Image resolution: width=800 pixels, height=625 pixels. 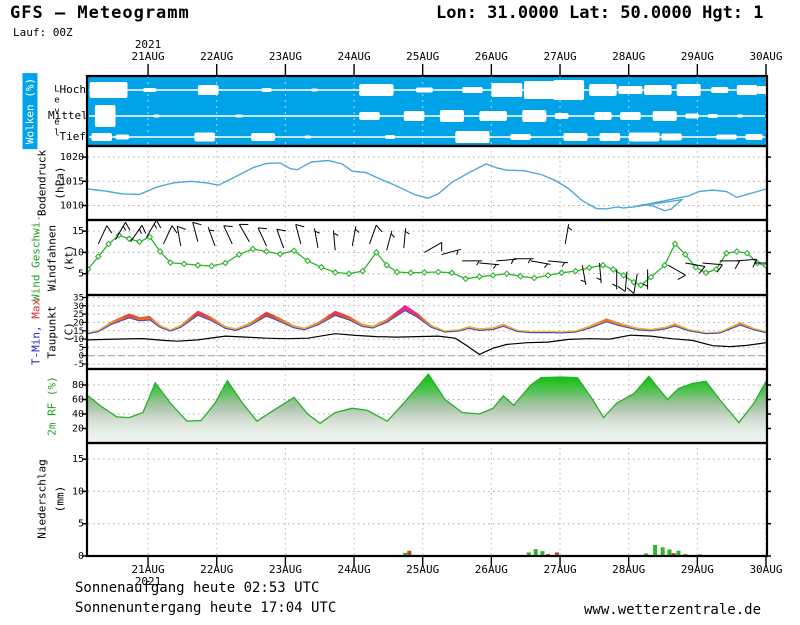 I want to click on top-axis-day-label: 24AUG, so click(x=353, y=56).